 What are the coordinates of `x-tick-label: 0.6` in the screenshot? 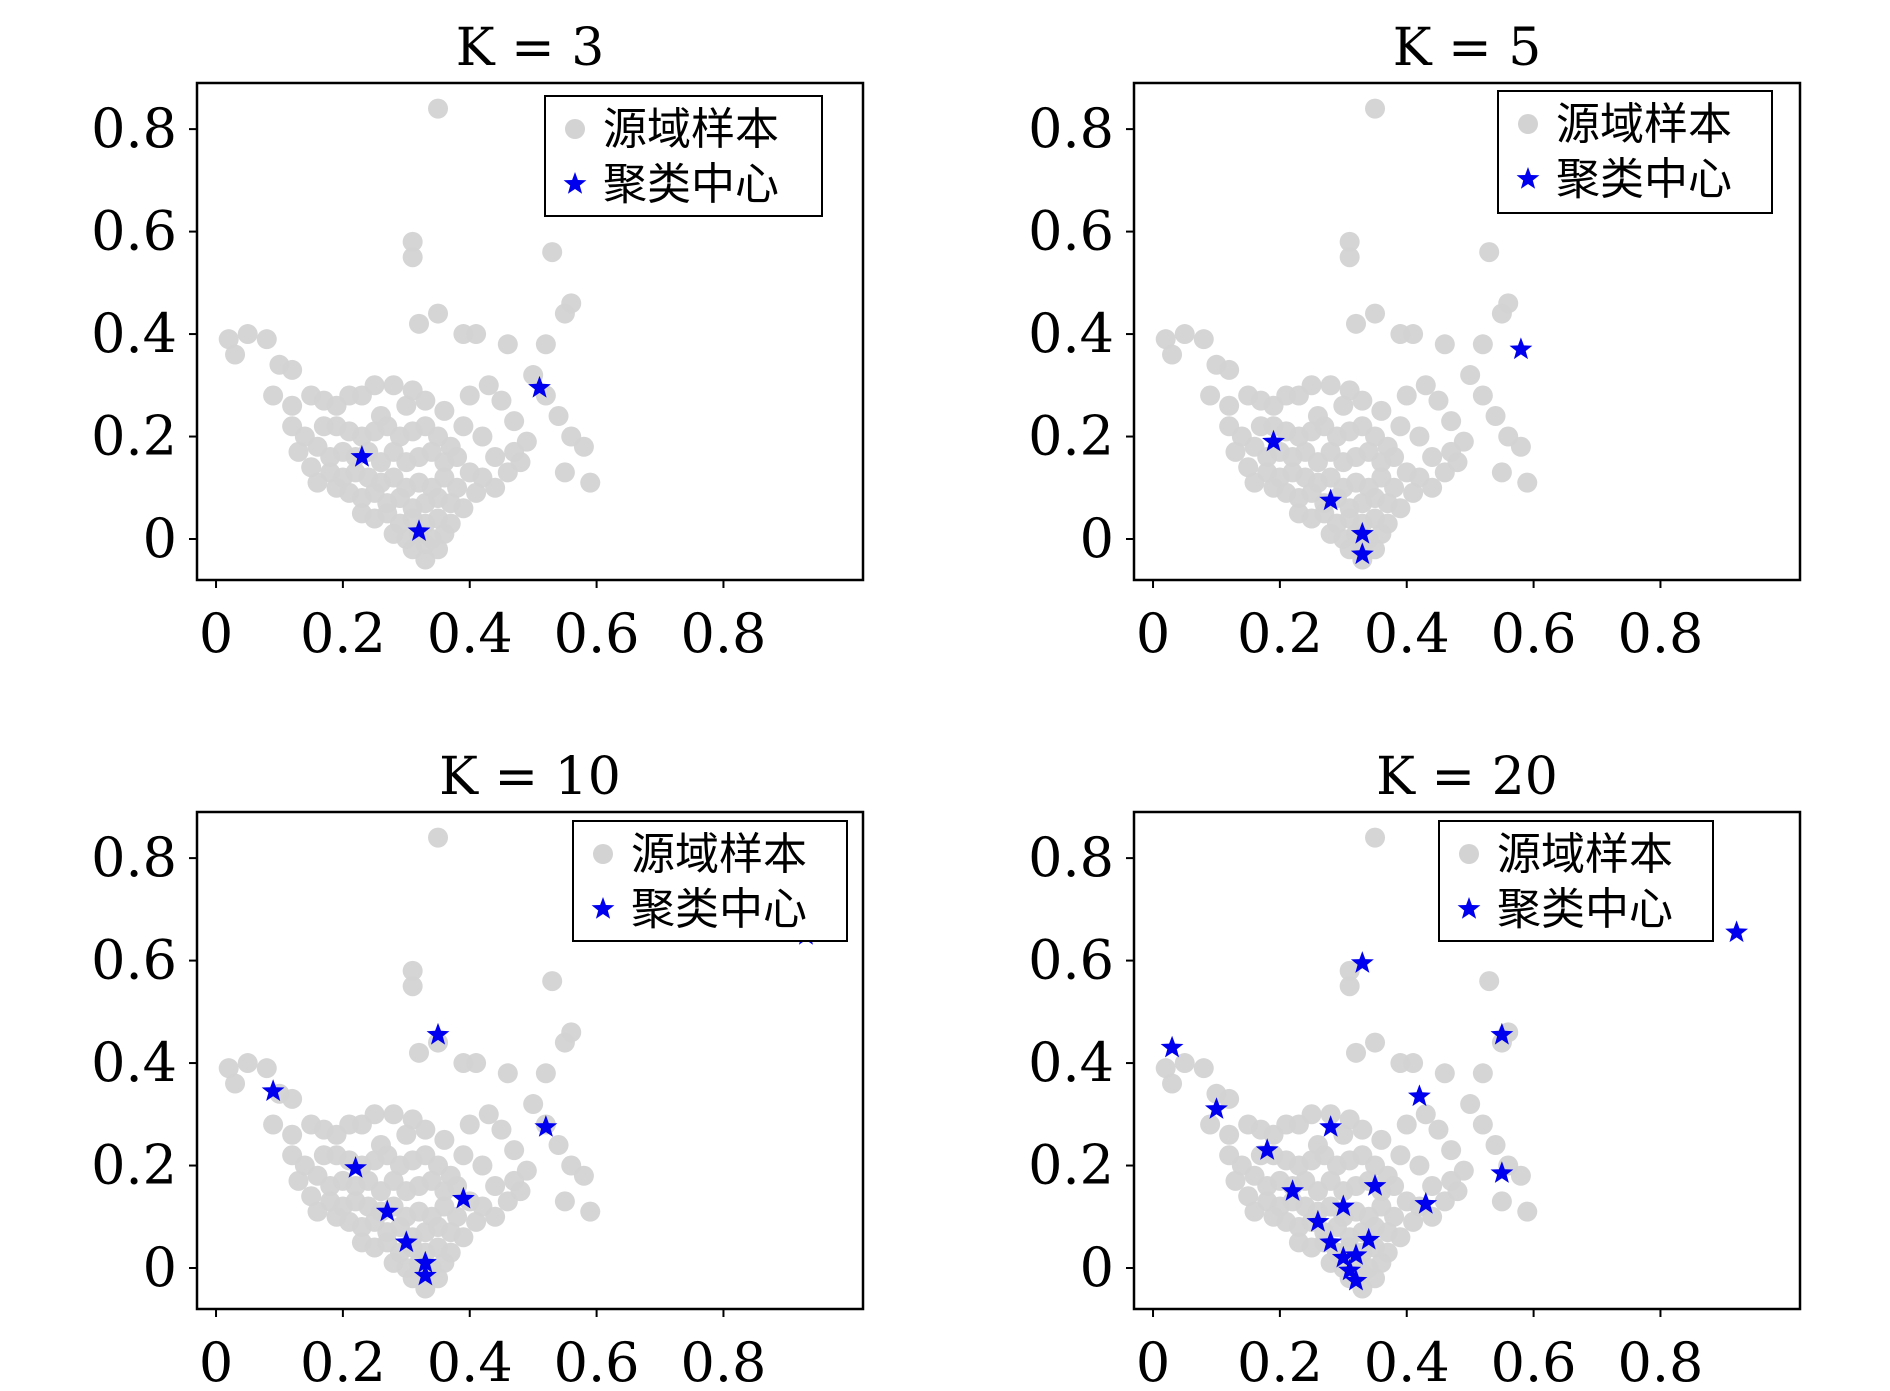 It's located at (597, 1361).